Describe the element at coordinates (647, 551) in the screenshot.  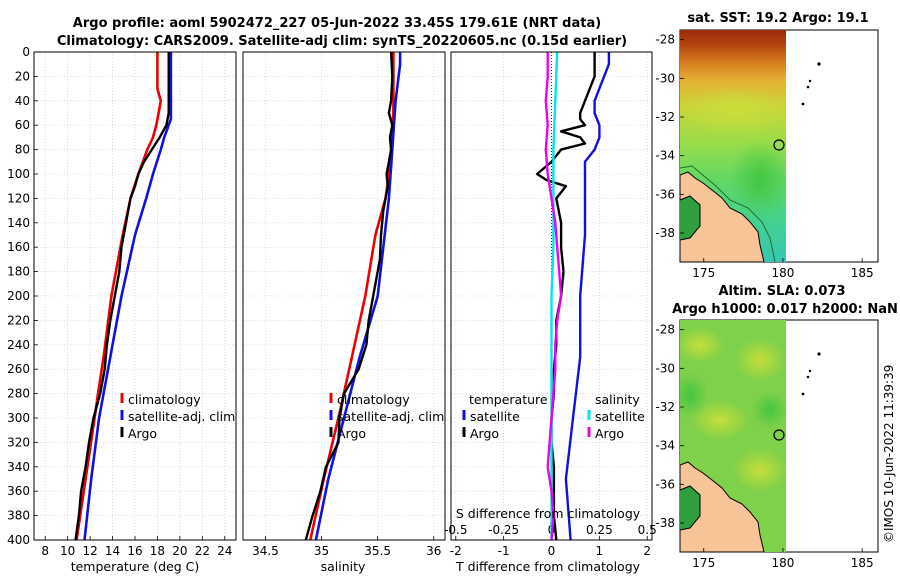
I see `x-tick-label: 2` at that location.